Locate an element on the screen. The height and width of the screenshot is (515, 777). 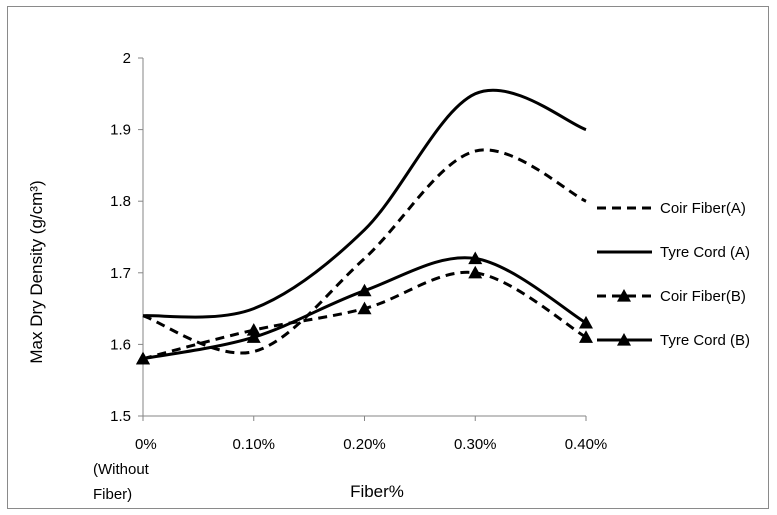
x-tick-labels: 0% (Without Fiber) 0.10% 0.20% 0.30% 0.40% is located at coordinates (350, 469).